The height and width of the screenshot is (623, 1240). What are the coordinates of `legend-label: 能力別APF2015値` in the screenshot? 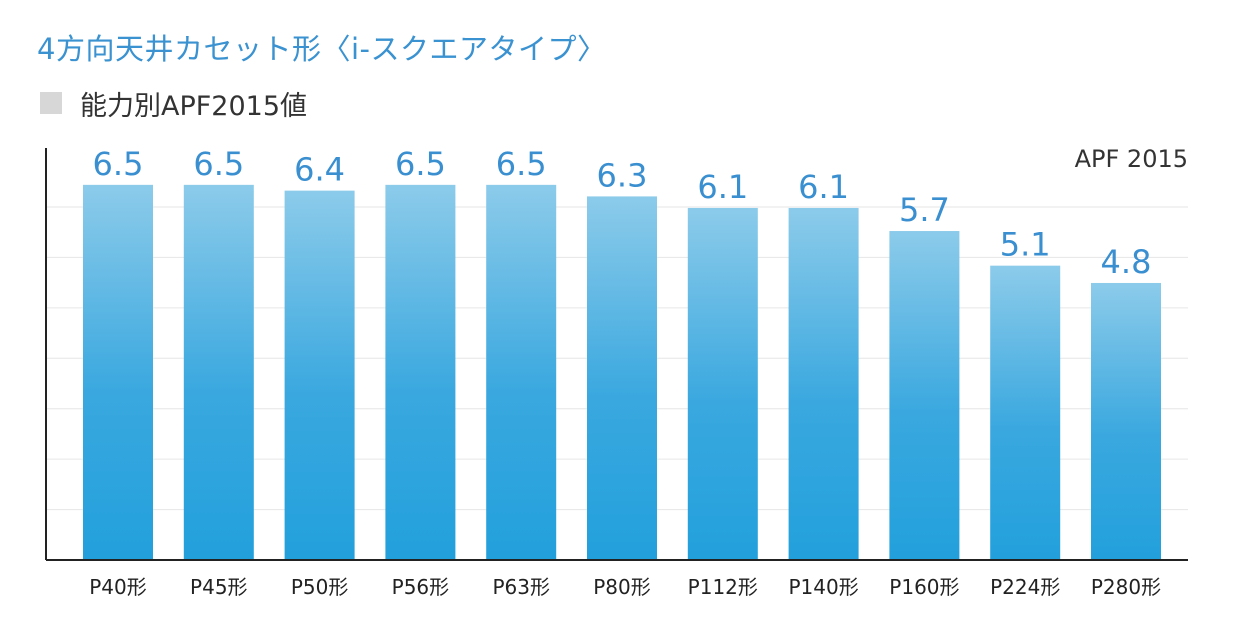 It's located at (193, 106).